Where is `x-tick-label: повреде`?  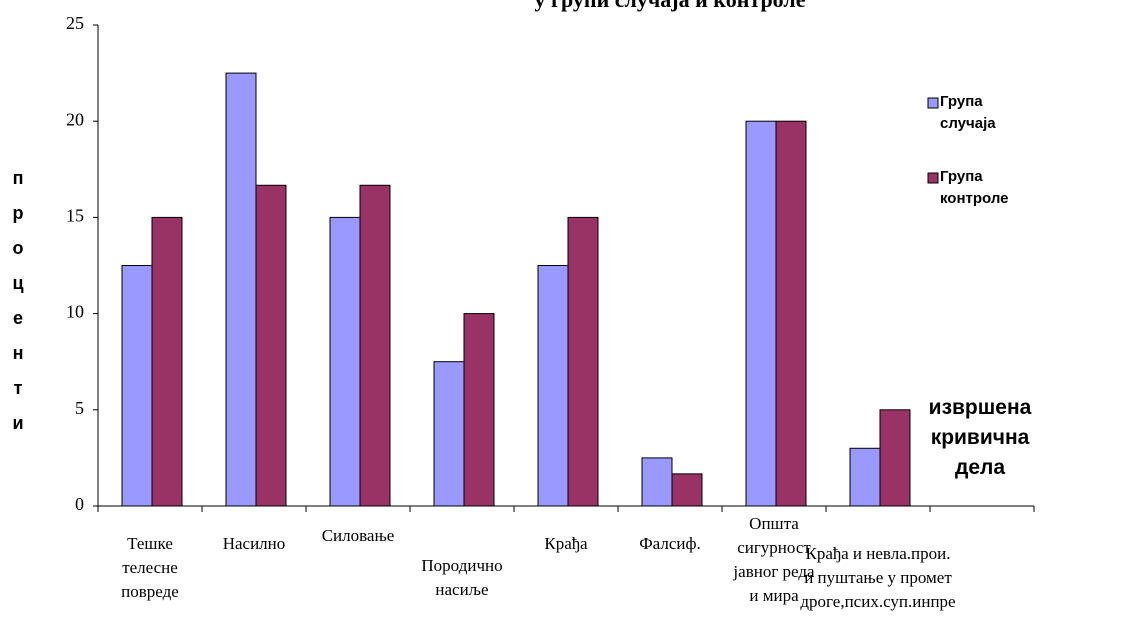
x-tick-label: повреде is located at coordinates (150, 591).